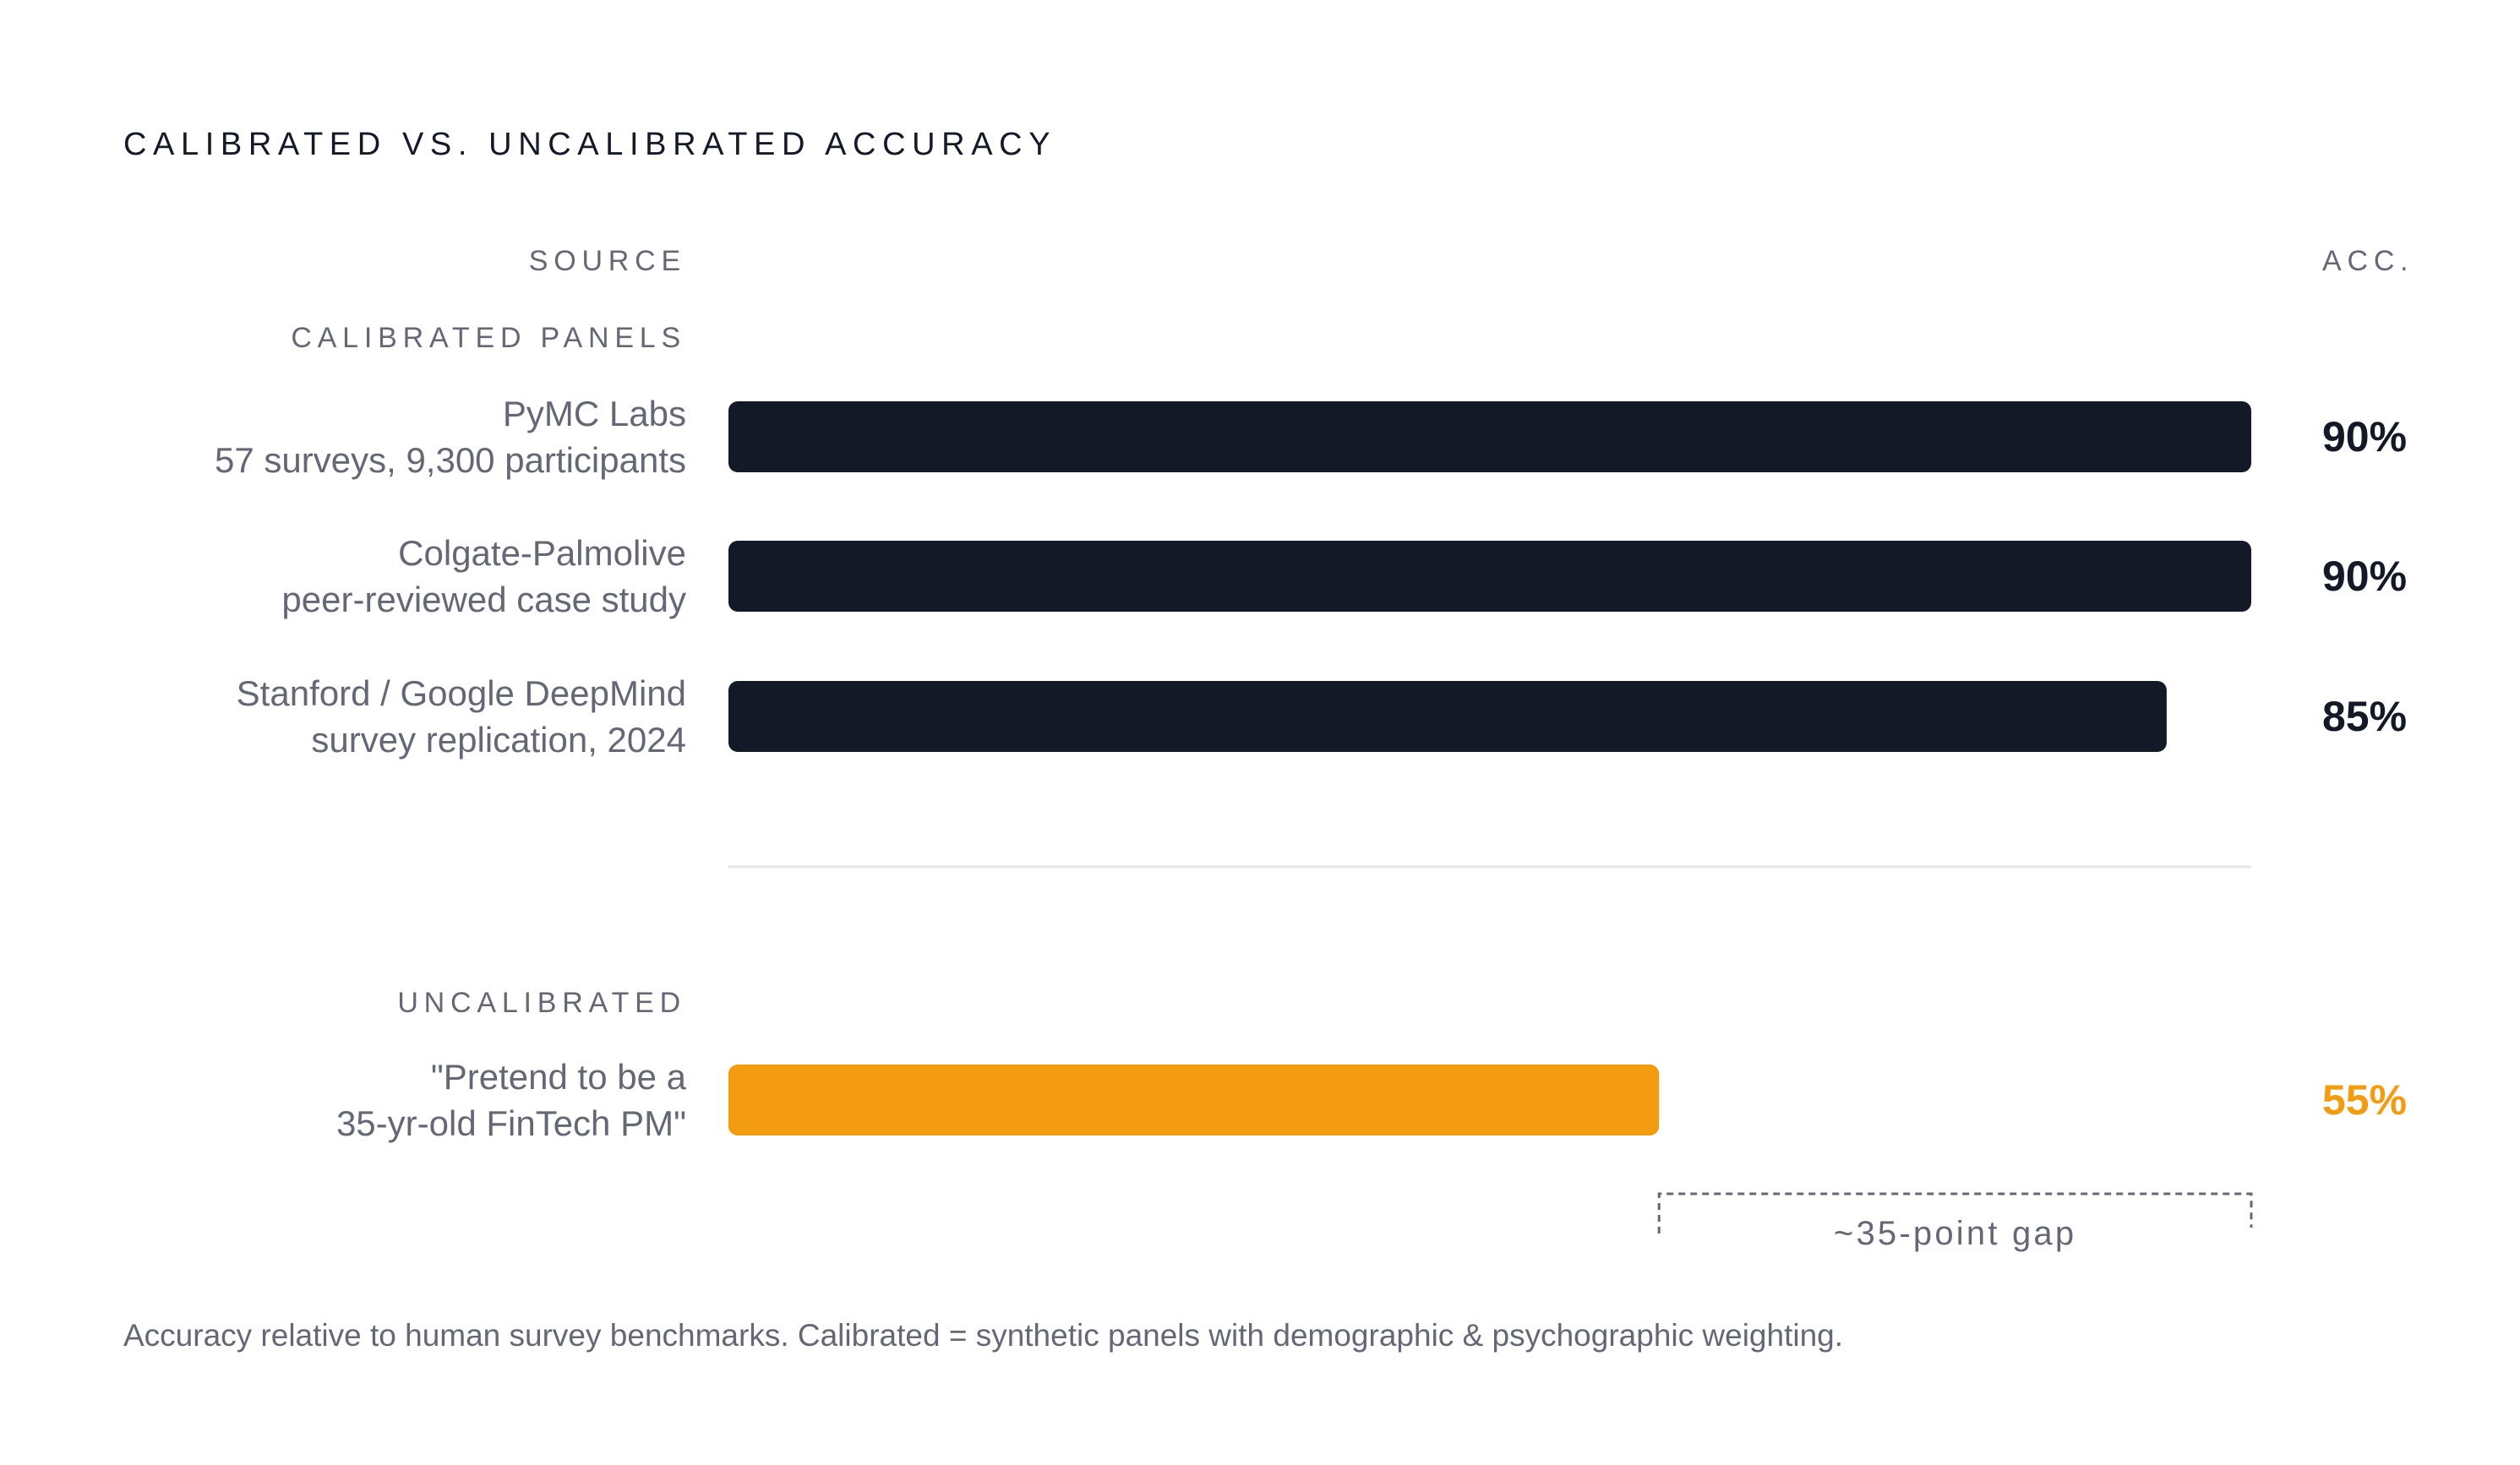 Image resolution: width=2520 pixels, height=1465 pixels. Describe the element at coordinates (483, 599) in the screenshot. I see `bar-source-detail: peer-reviewed case study` at that location.